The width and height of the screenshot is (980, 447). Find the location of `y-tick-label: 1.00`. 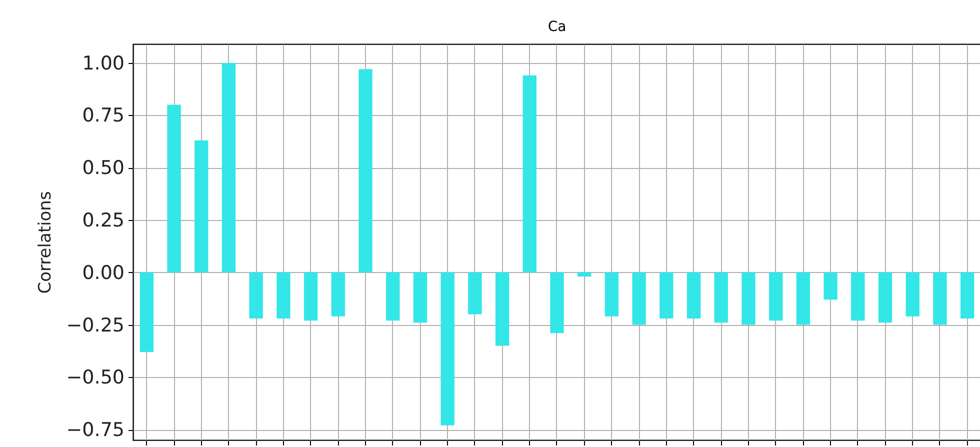

y-tick-label: 1.00 is located at coordinates (103, 63).